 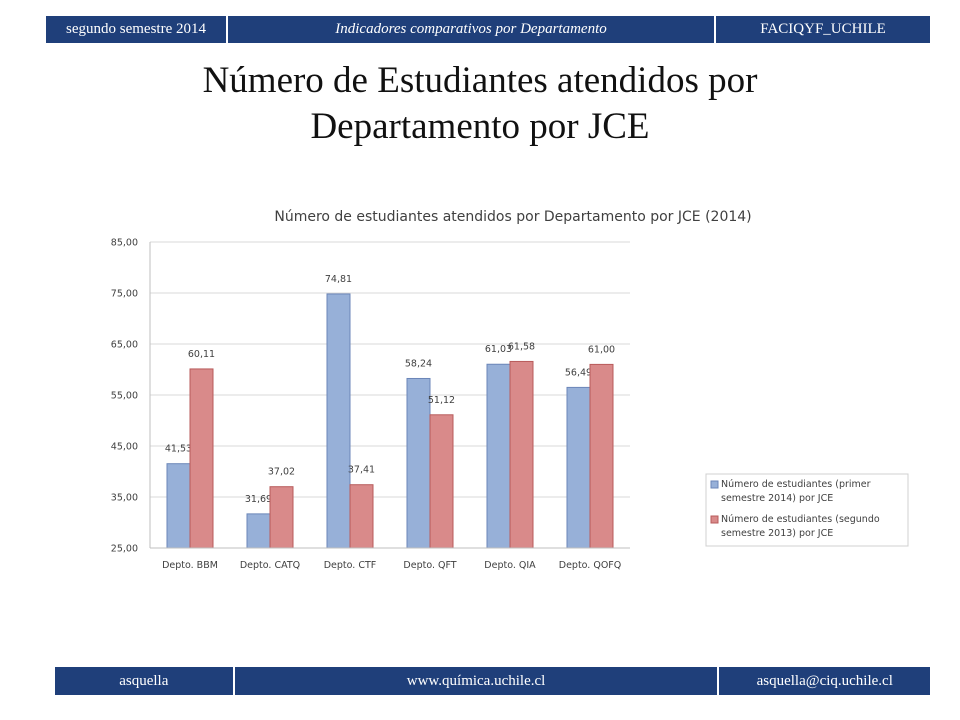 I want to click on slide-title-line1: Número de Estudiantes atendidos por, so click(x=480, y=80).